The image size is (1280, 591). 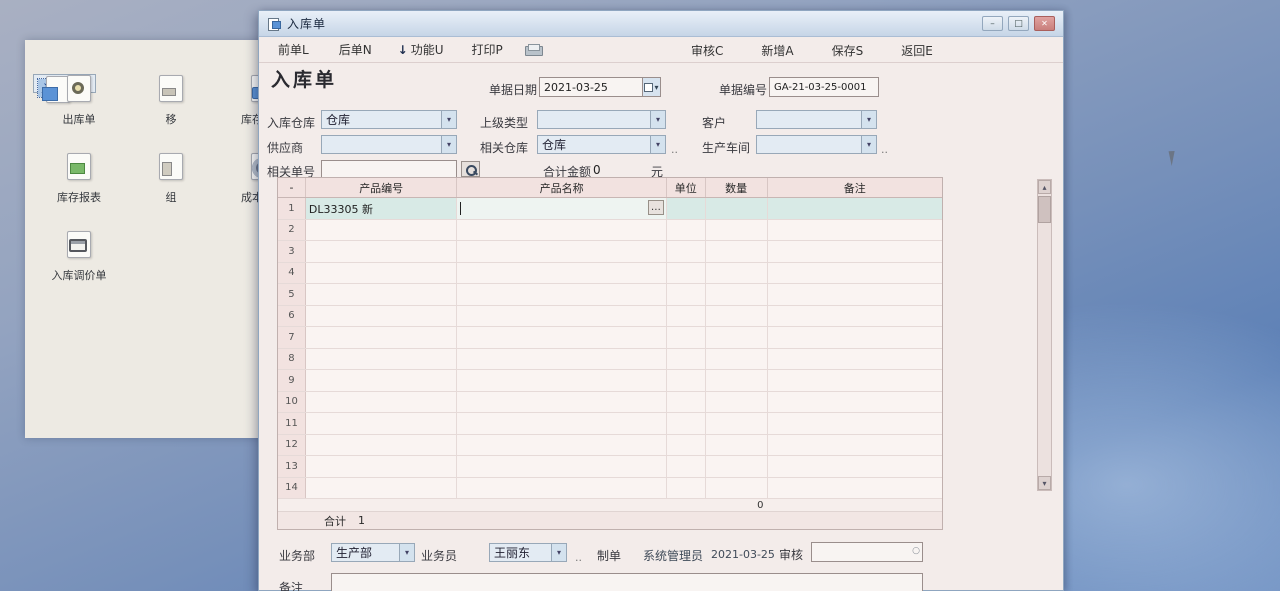 I want to click on table-row: 6, so click(x=610, y=316).